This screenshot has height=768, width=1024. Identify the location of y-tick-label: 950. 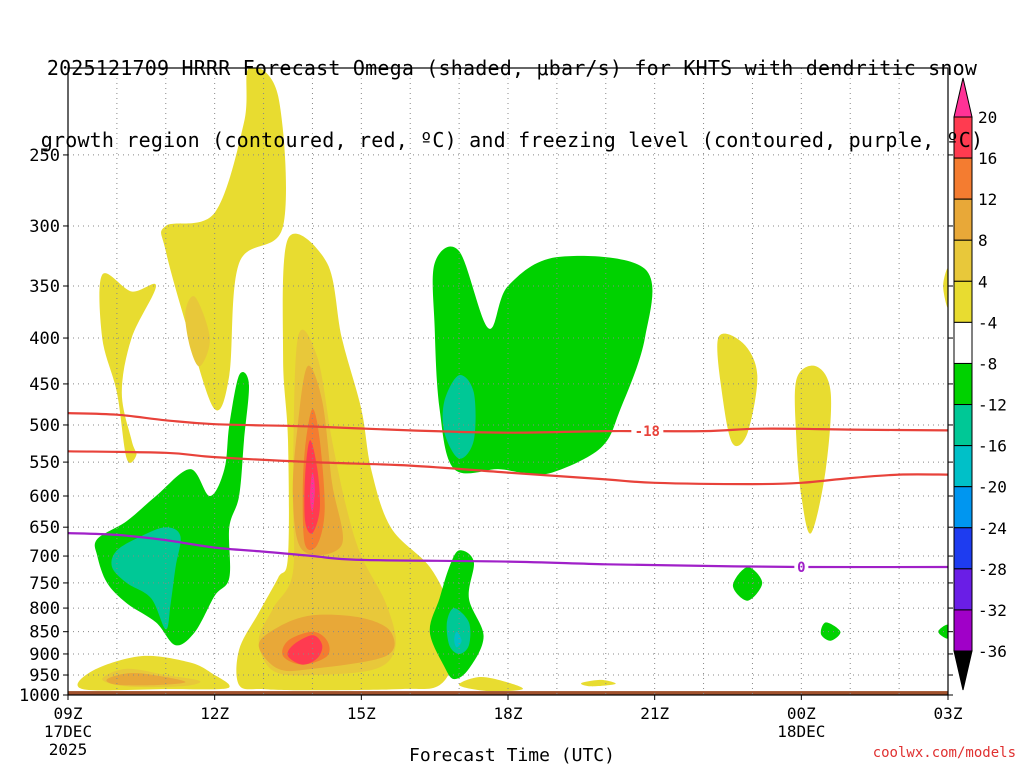
(44, 676).